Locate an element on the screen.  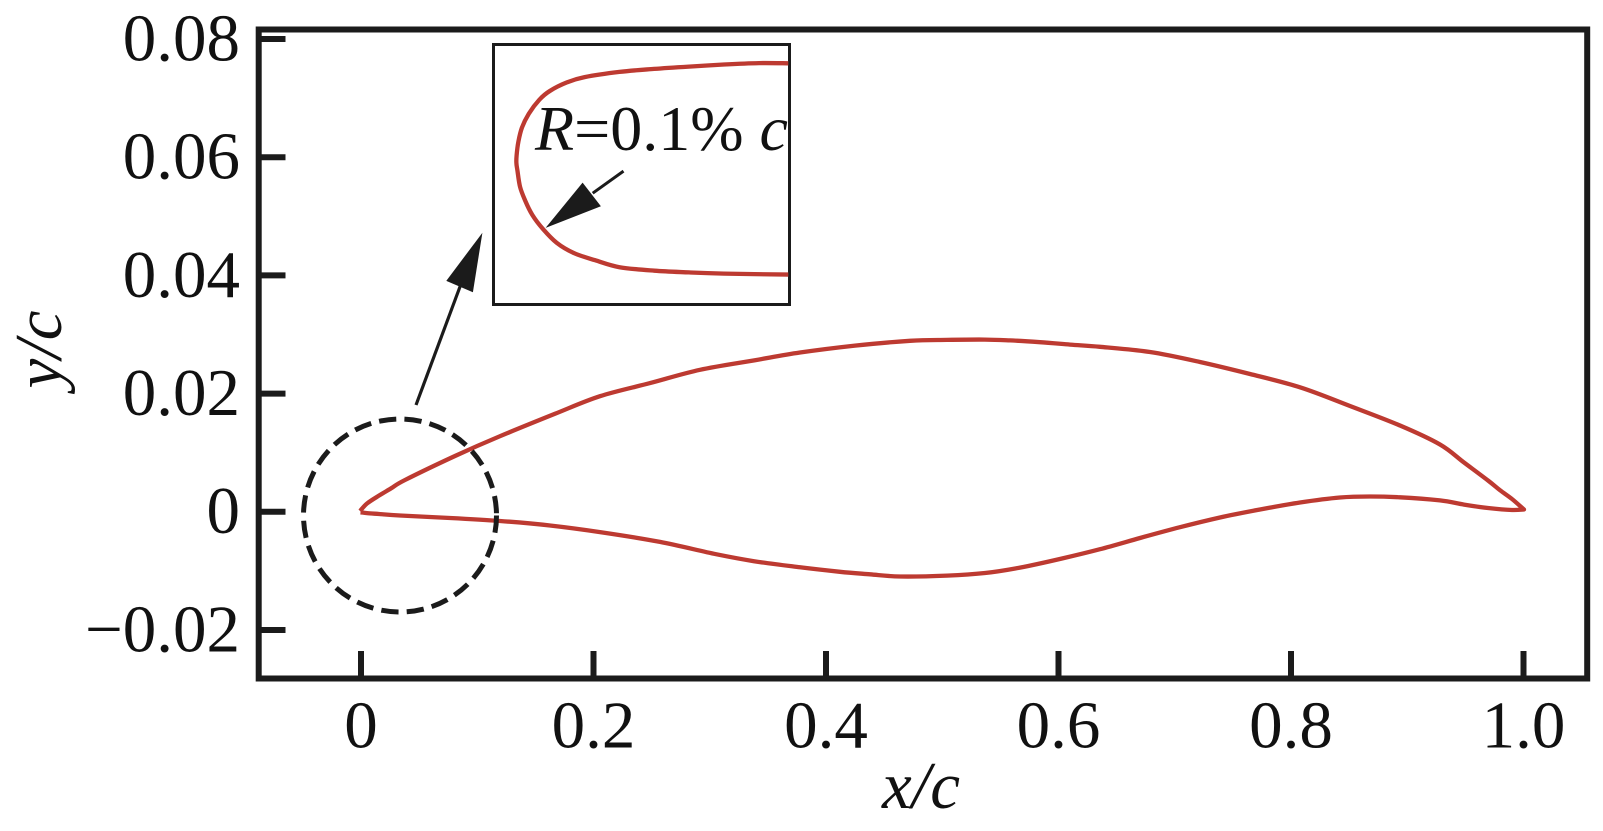
svg-text: 0.02 is located at coordinates (181, 393).